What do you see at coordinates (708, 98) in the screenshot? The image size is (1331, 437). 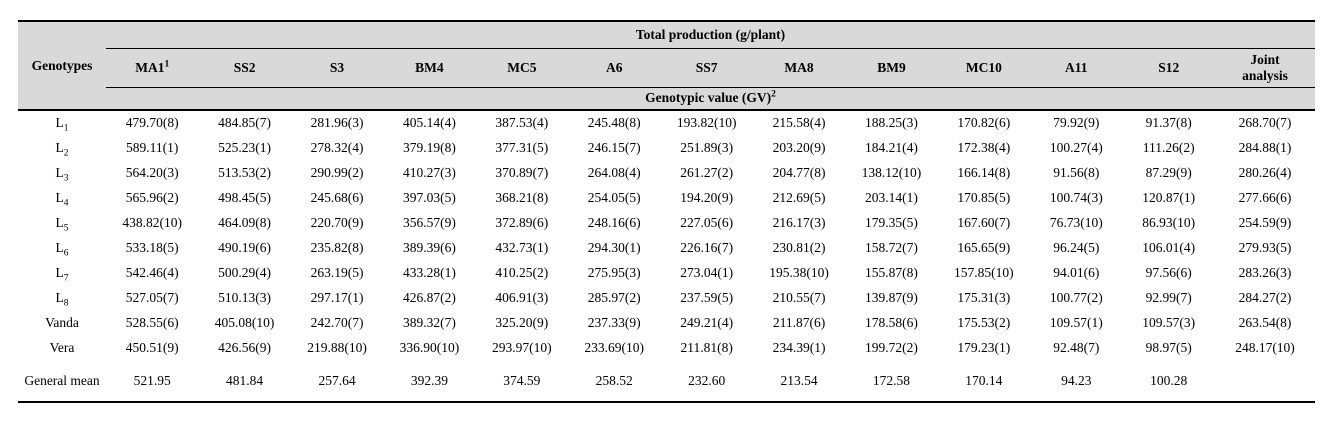 I see `genotypic-value-label: Genotypic value (GV)` at bounding box center [708, 98].